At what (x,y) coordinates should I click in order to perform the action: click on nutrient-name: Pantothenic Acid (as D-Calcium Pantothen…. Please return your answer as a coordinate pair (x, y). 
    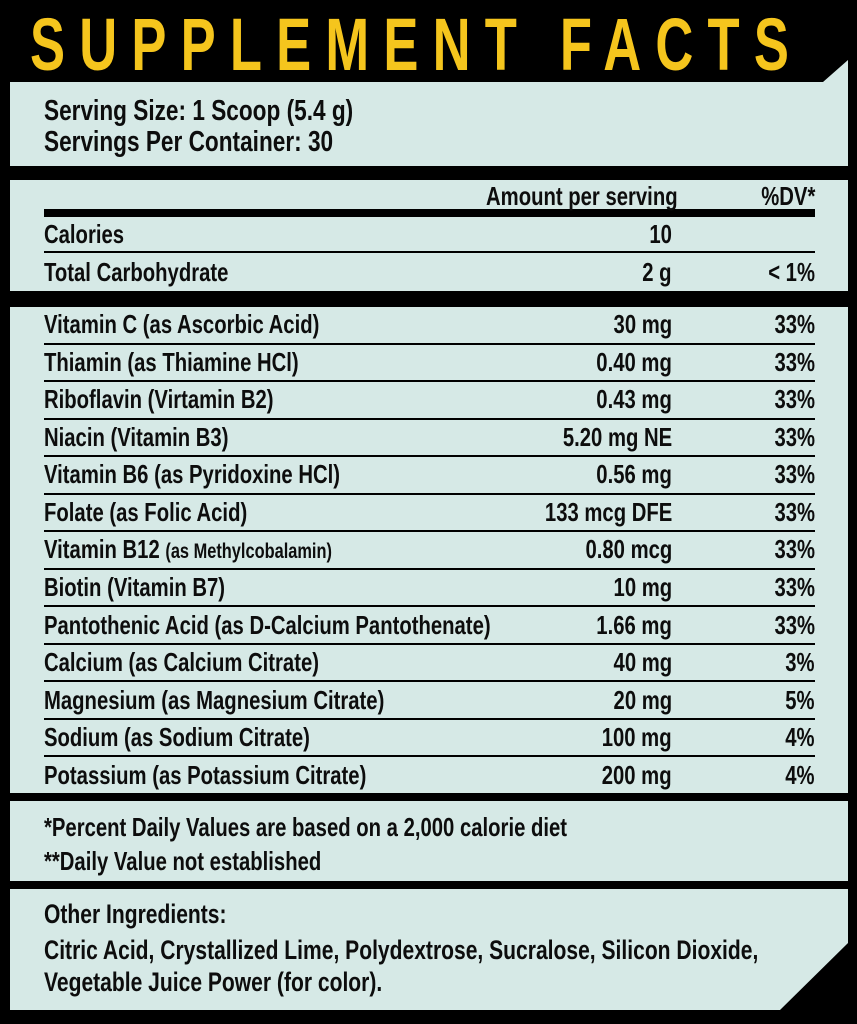
    Looking at the image, I should click on (267, 624).